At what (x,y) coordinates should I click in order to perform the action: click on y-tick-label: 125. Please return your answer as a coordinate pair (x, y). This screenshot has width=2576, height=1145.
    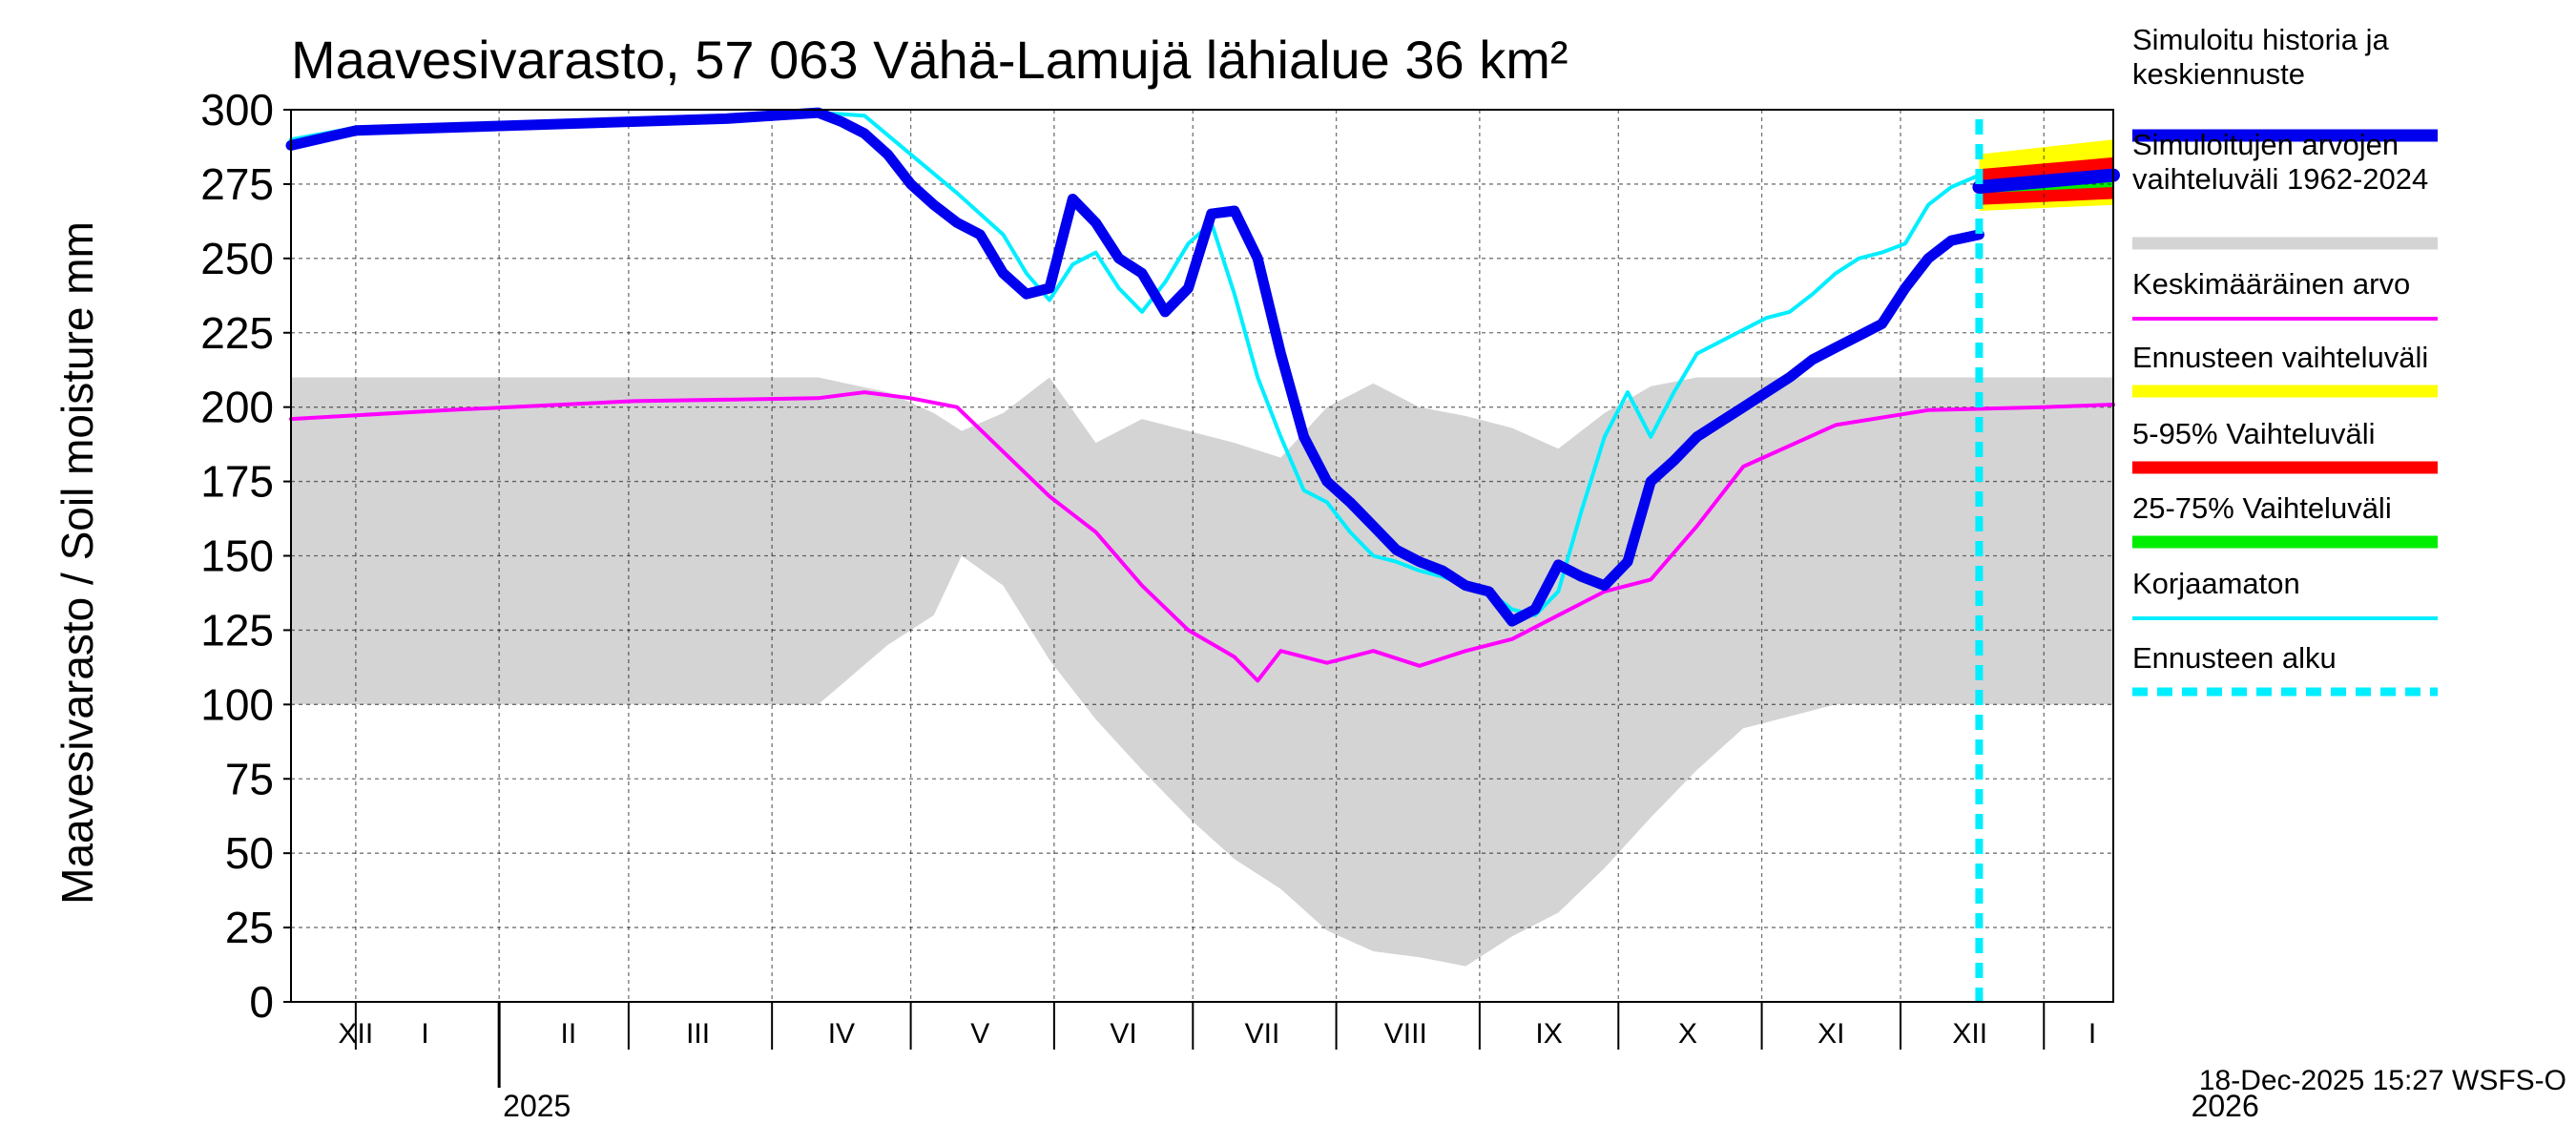
    Looking at the image, I should click on (237, 630).